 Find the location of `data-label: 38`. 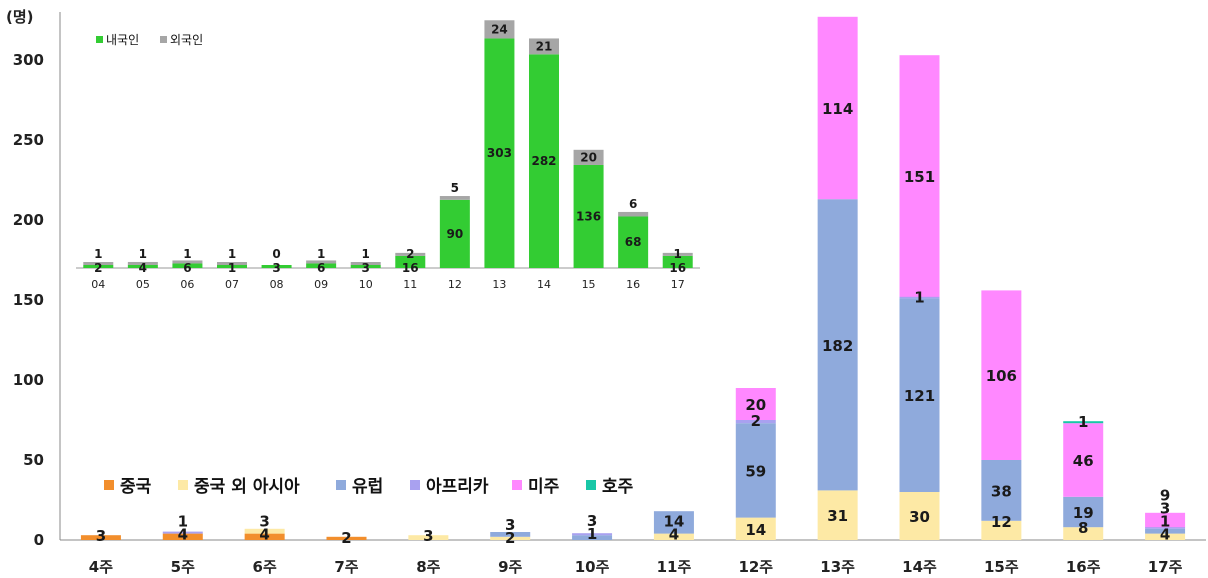

data-label: 38 is located at coordinates (1001, 491).